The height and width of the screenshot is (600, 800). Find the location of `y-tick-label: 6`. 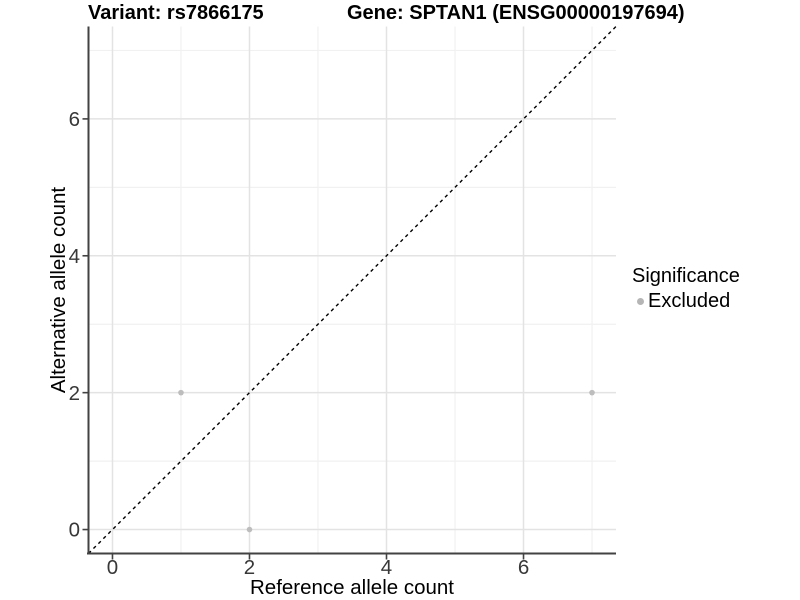

y-tick-label: 6 is located at coordinates (74, 119).